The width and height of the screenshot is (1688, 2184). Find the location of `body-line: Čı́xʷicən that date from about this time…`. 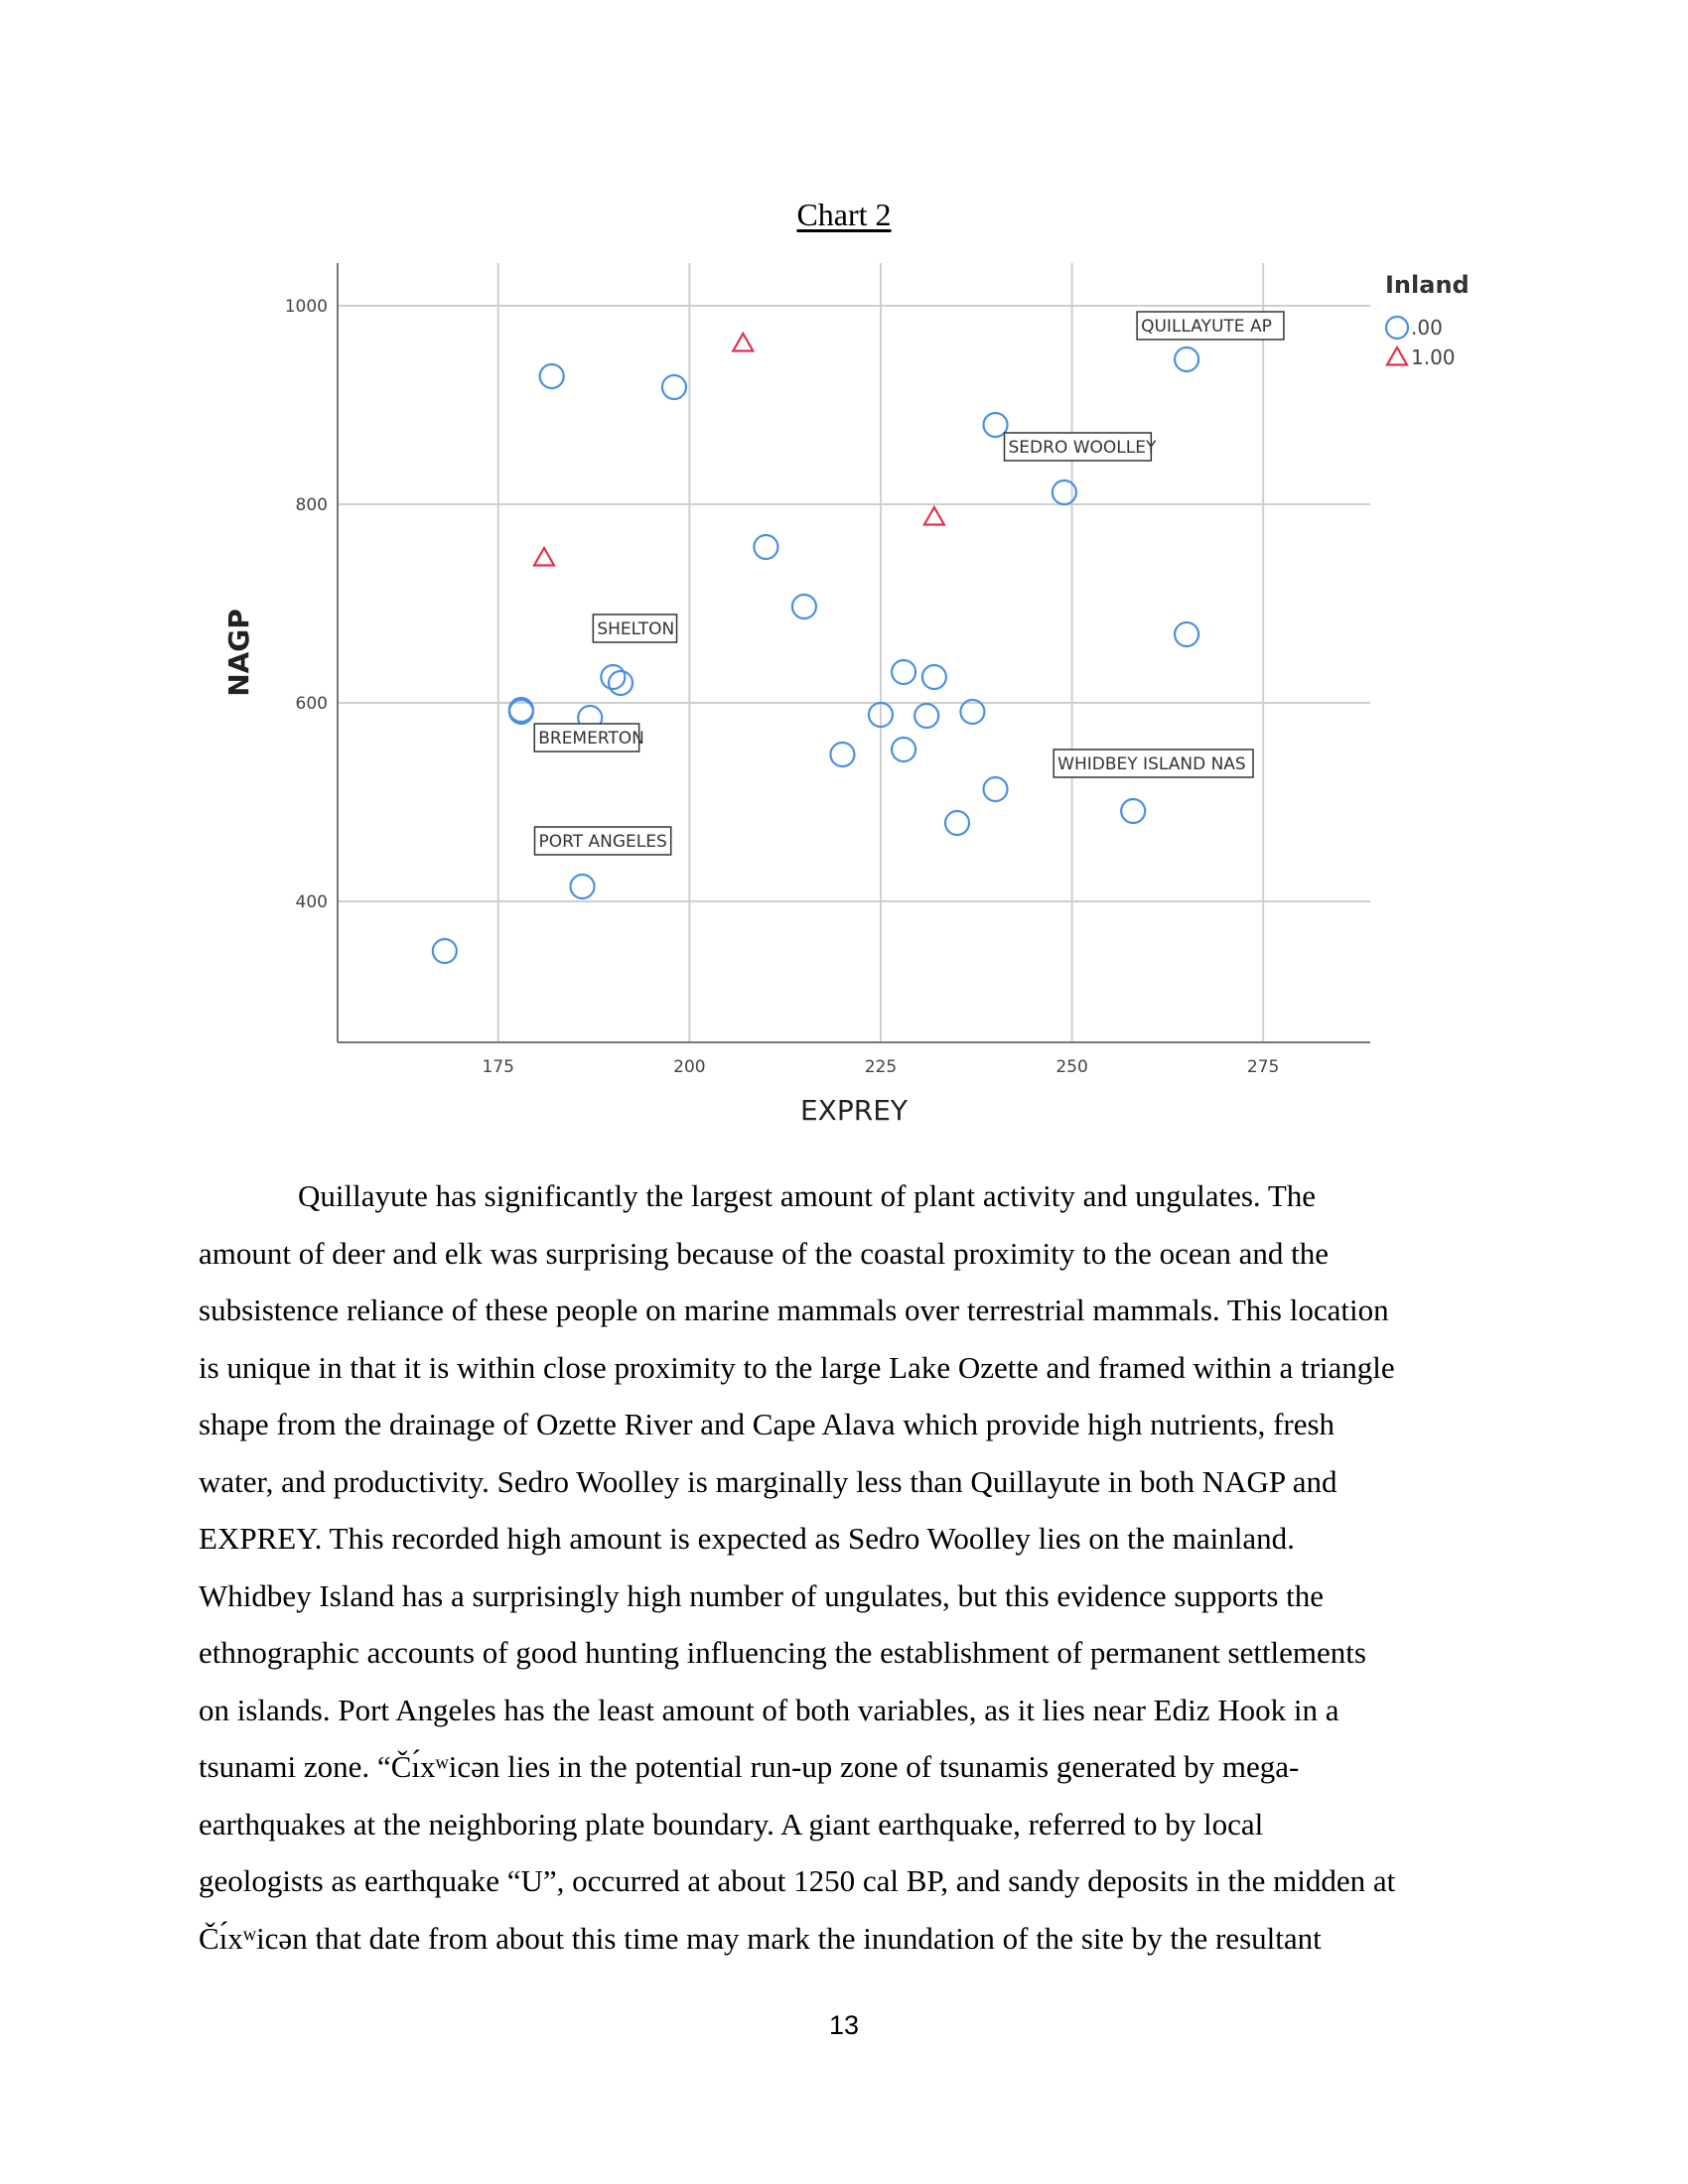

body-line: Čı́xʷicən that date from about this time… is located at coordinates (760, 1938).